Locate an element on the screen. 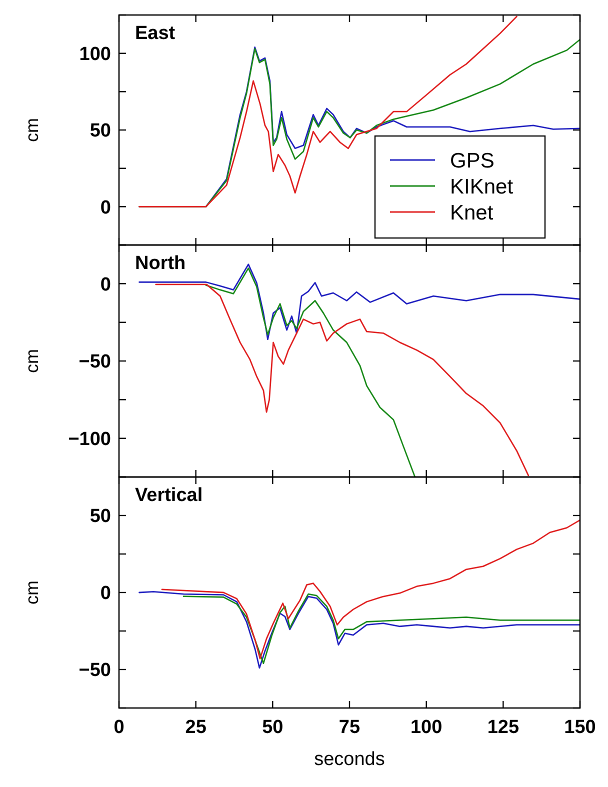  legend-label: Knet is located at coordinates (472, 212).